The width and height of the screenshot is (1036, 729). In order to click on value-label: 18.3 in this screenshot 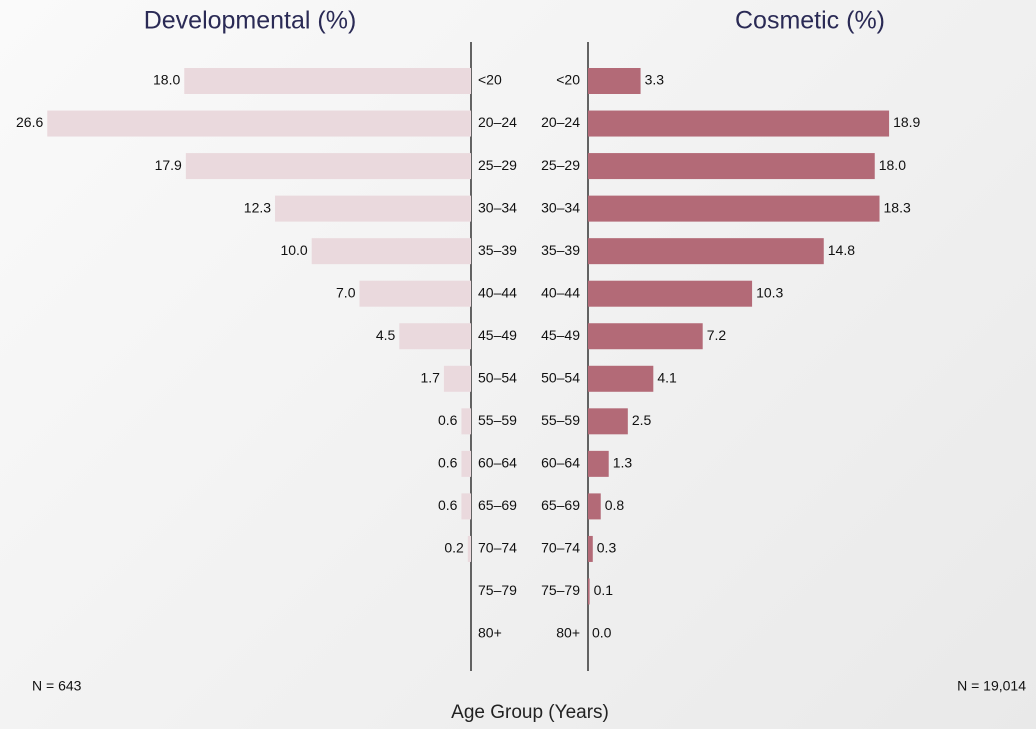, I will do `click(897, 207)`.